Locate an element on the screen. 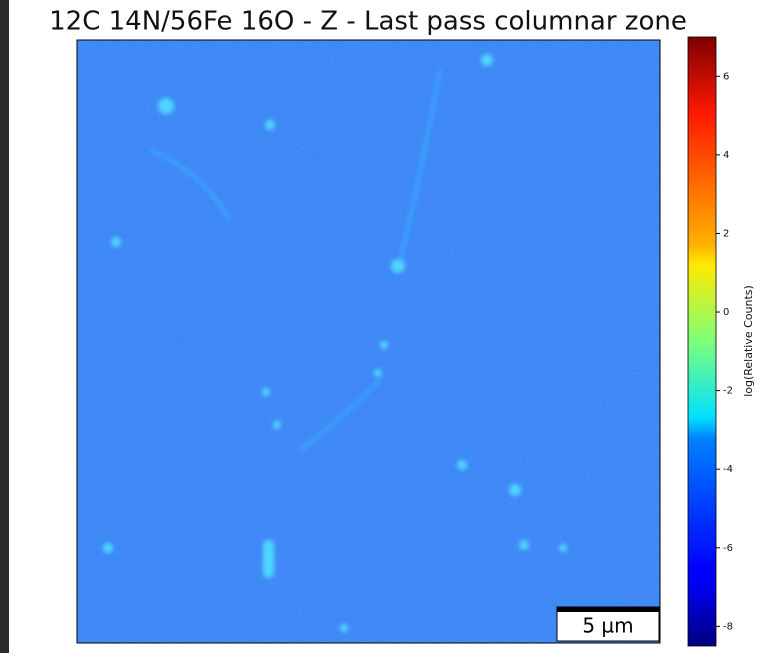 The width and height of the screenshot is (761, 657). colorbar-label: log(Relative Counts) is located at coordinates (748, 341).